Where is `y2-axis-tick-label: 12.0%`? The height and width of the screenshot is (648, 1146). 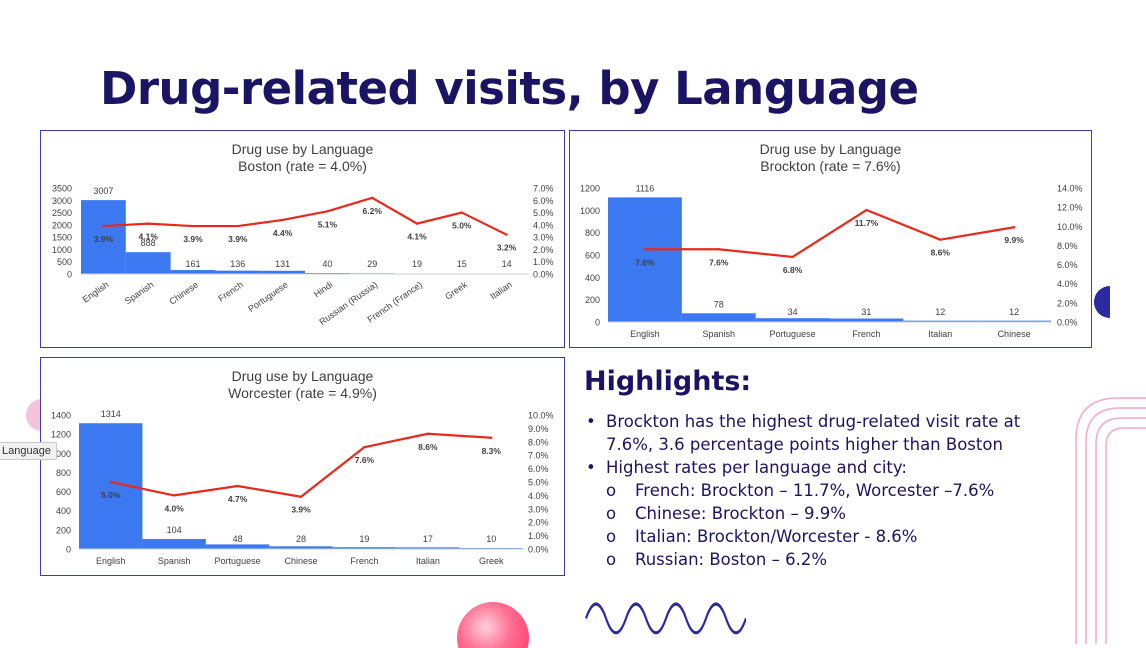
y2-axis-tick-label: 12.0% is located at coordinates (1070, 208).